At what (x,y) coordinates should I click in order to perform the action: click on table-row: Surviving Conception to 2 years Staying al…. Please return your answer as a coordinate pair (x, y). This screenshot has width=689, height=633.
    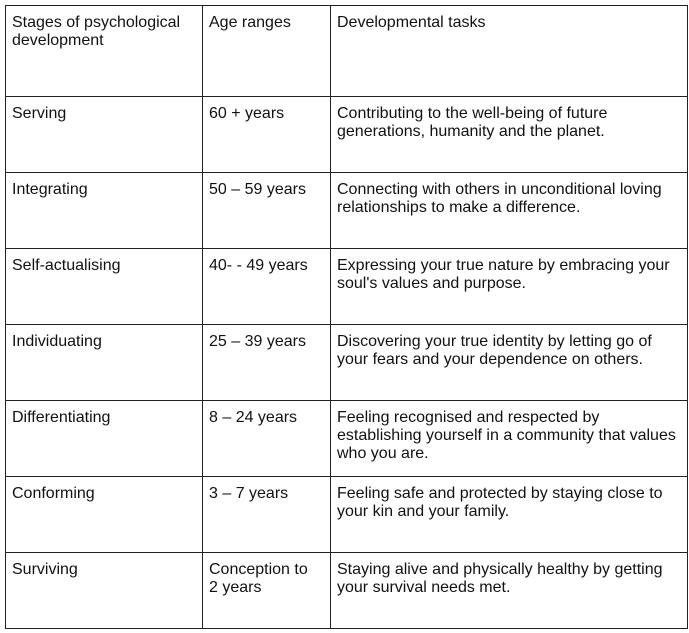
    Looking at the image, I should click on (346, 590).